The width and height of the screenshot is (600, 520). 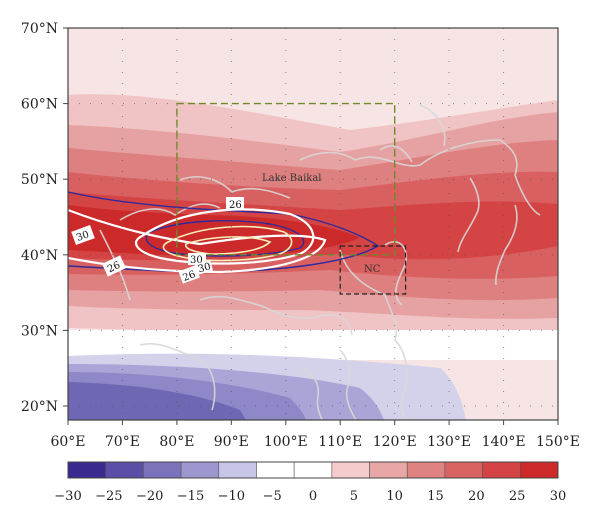 I want to click on colorbar-tick-label: 0, so click(x=313, y=496).